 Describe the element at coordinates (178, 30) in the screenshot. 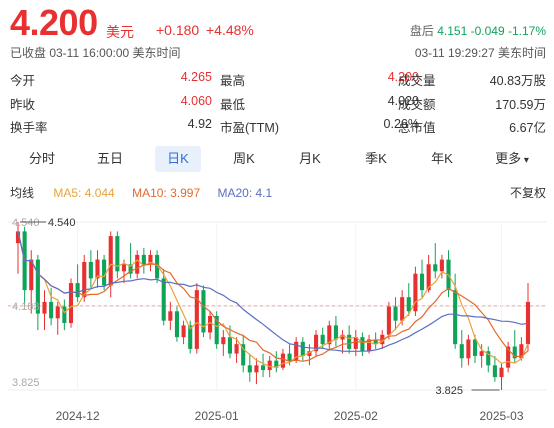

I see `price-change: +0.180` at that location.